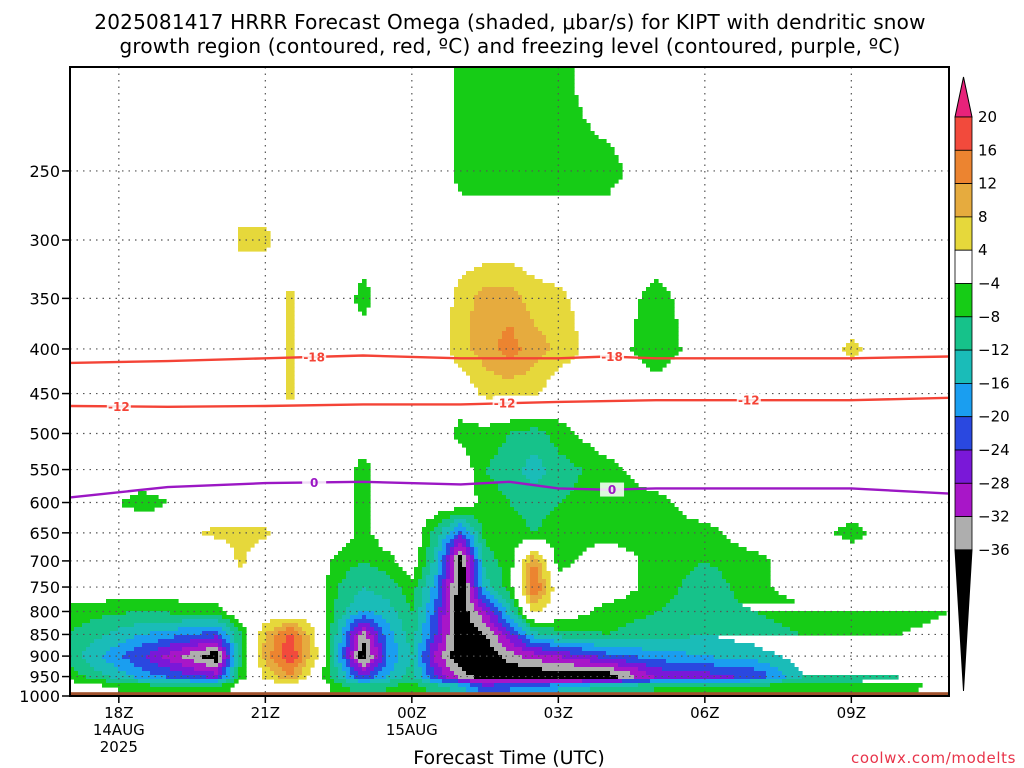 This screenshot has height=768, width=1024. Describe the element at coordinates (994, 483) in the screenshot. I see `colorbar-label: −28` at that location.